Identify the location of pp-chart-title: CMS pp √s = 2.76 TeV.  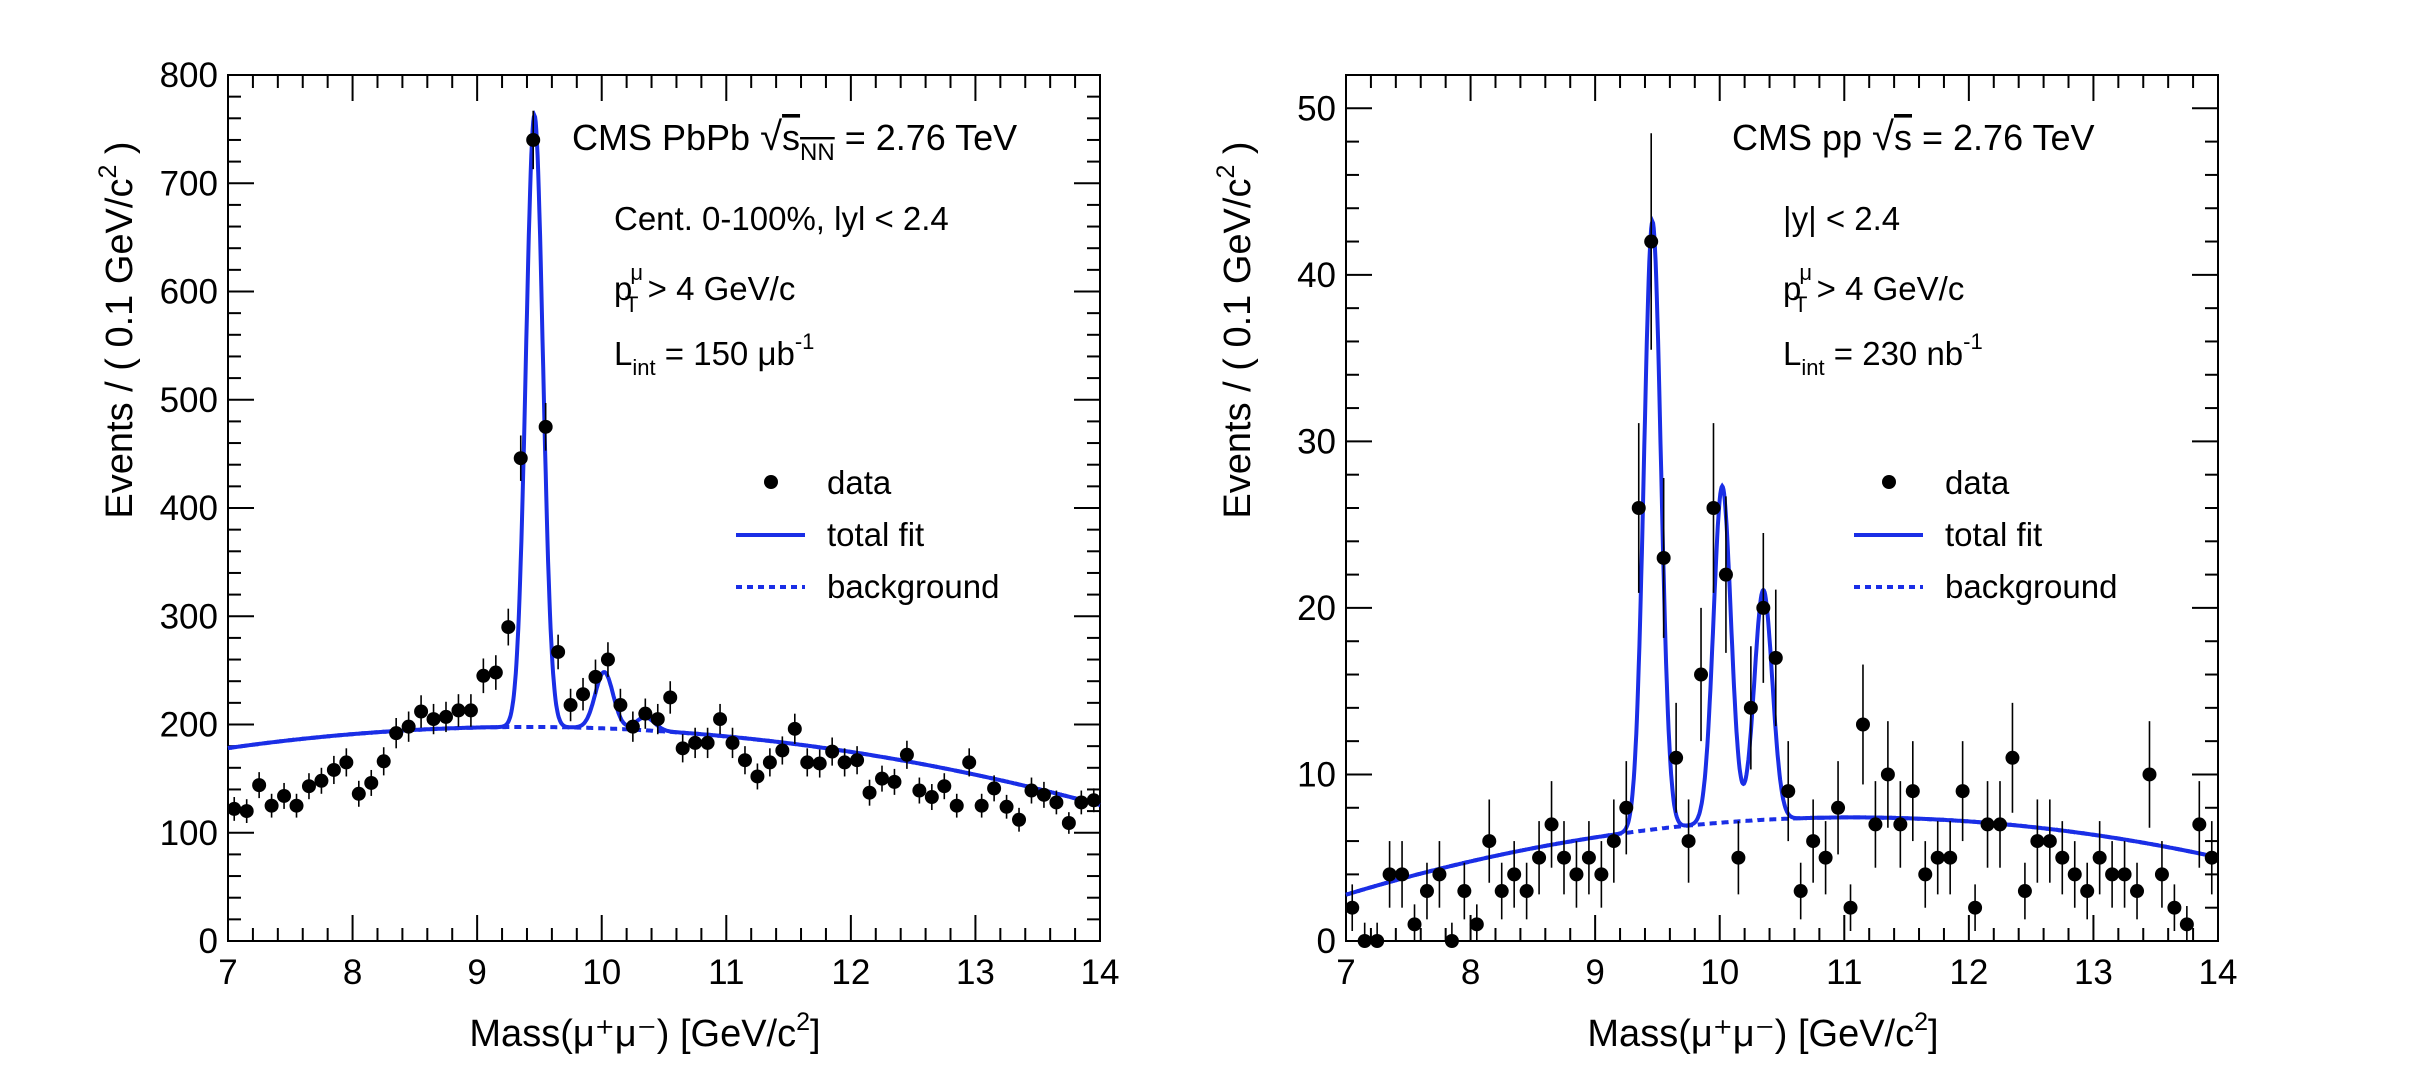
(1913, 137).